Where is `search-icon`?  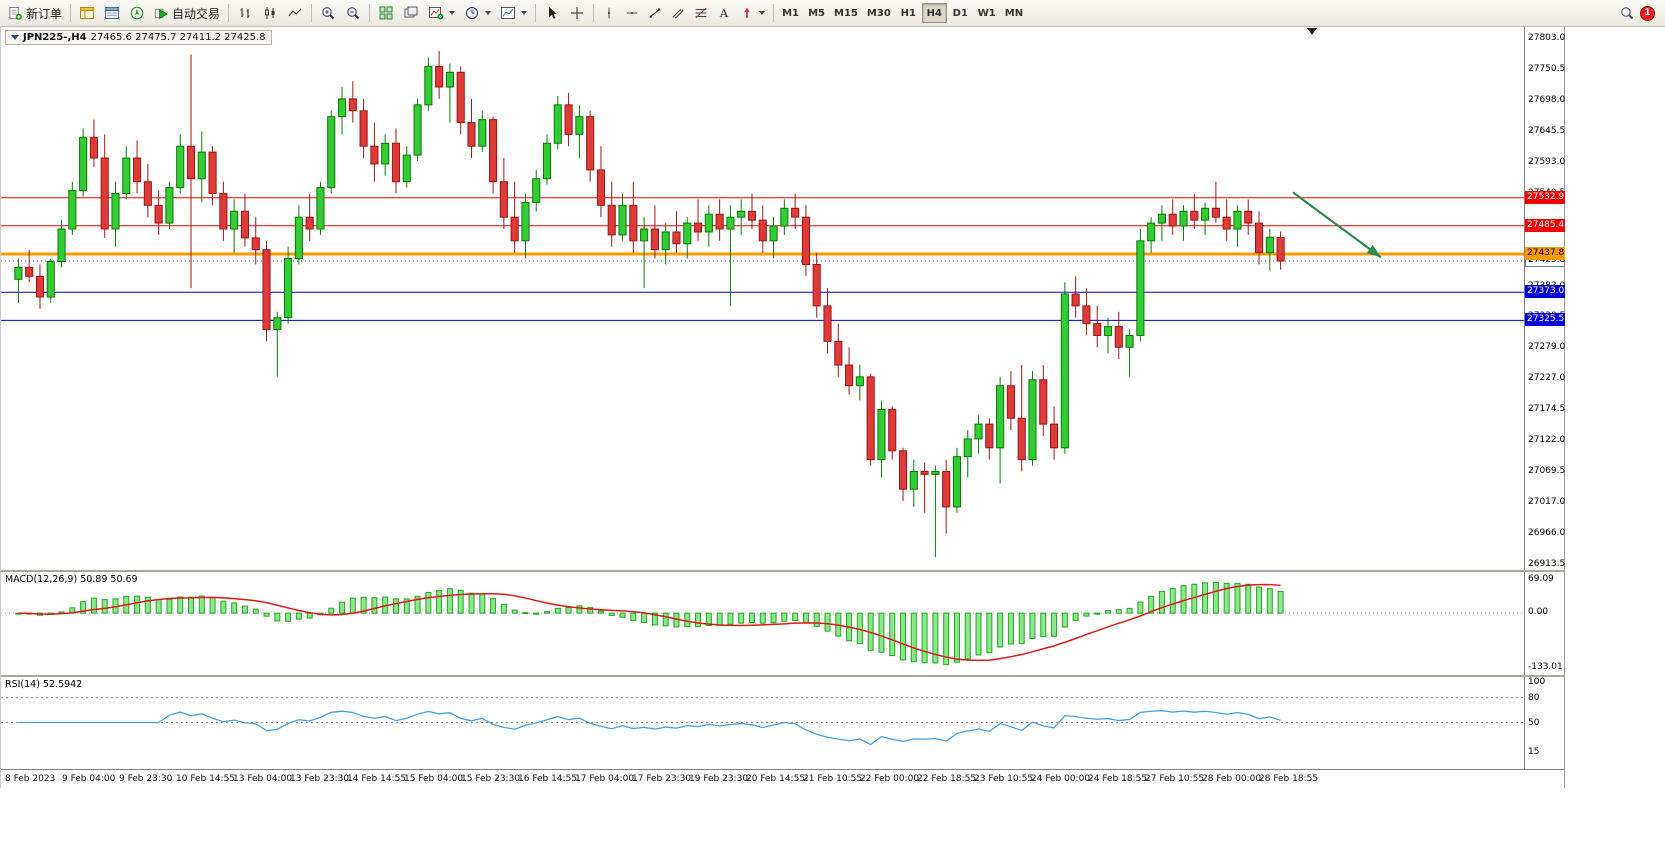
search-icon is located at coordinates (1627, 13).